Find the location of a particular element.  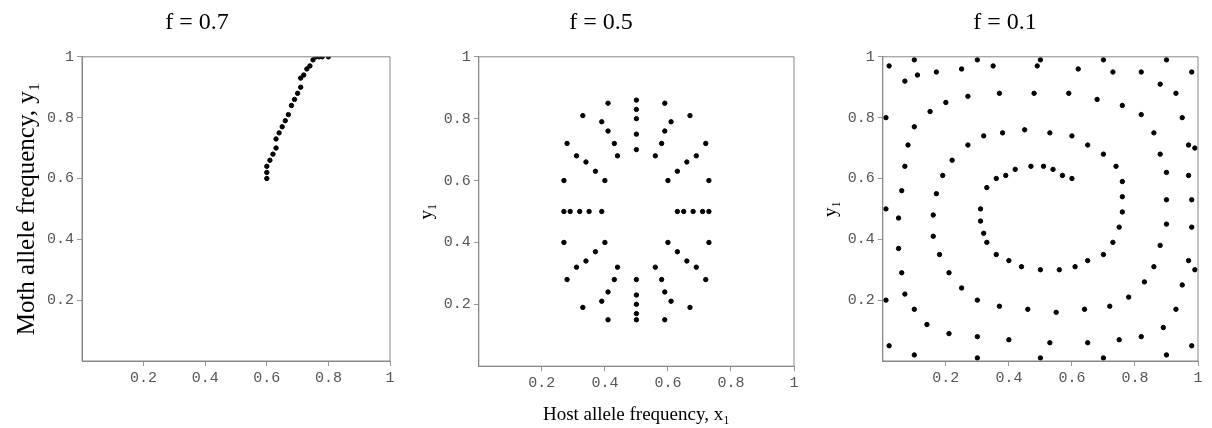

chart-title: f = 0.1 is located at coordinates (1005, 20).